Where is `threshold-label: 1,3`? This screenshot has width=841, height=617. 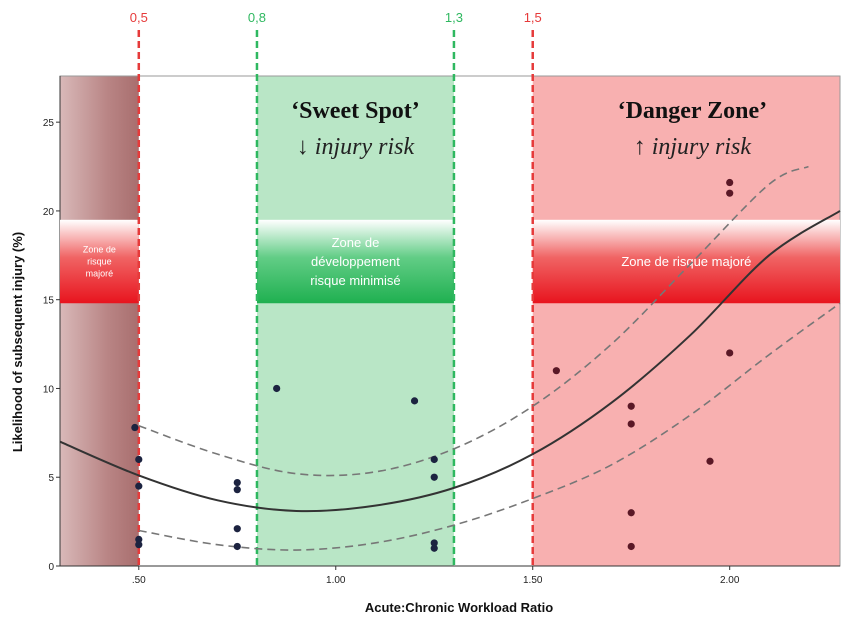
threshold-label: 1,3 is located at coordinates (454, 17).